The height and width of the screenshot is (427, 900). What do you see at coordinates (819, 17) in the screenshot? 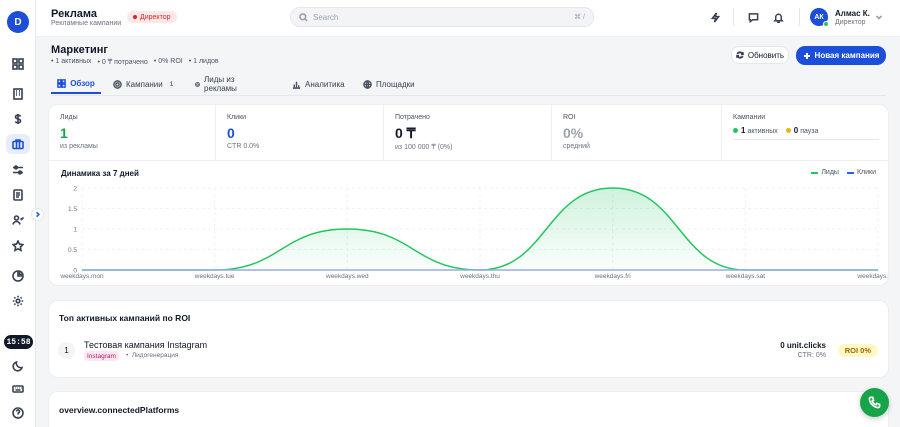
I see `avatar: АК` at bounding box center [819, 17].